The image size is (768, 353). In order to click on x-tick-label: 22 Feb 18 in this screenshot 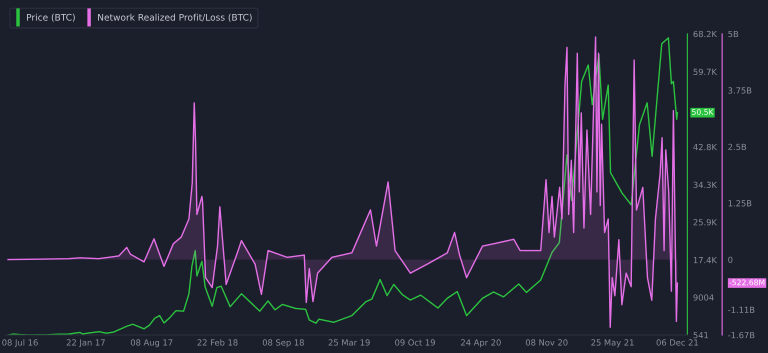, I will do `click(218, 342)`.